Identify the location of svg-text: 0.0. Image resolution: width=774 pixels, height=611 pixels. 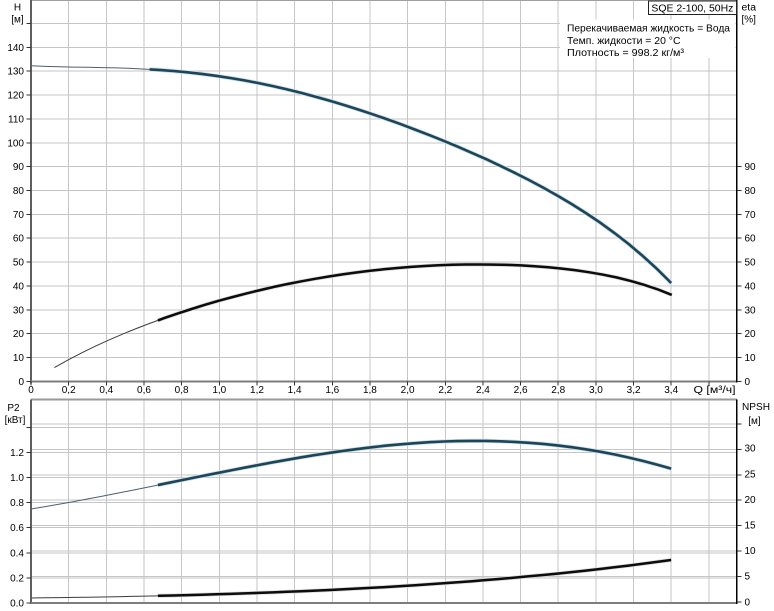
(17, 604).